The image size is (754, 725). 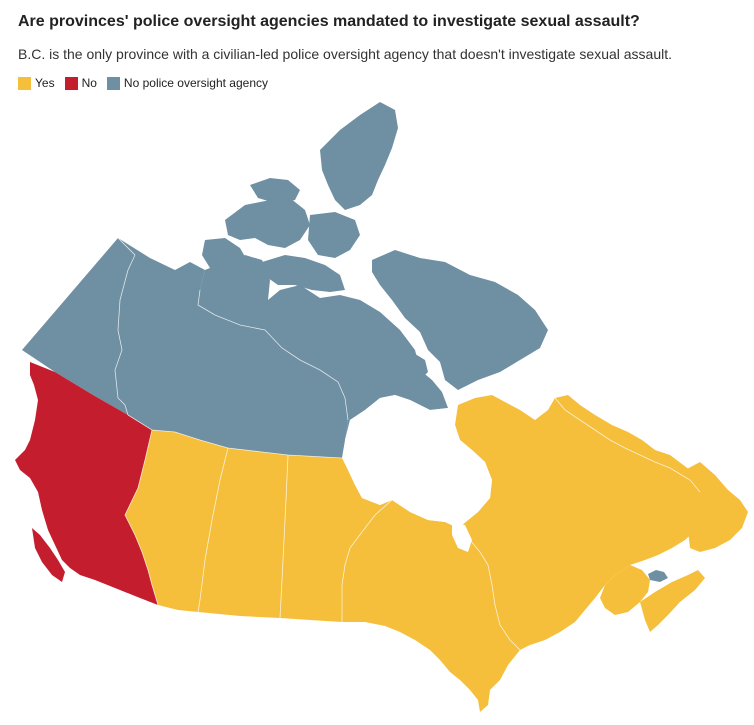 What do you see at coordinates (460, 320) in the screenshot?
I see `region-nunavut-baffin` at bounding box center [460, 320].